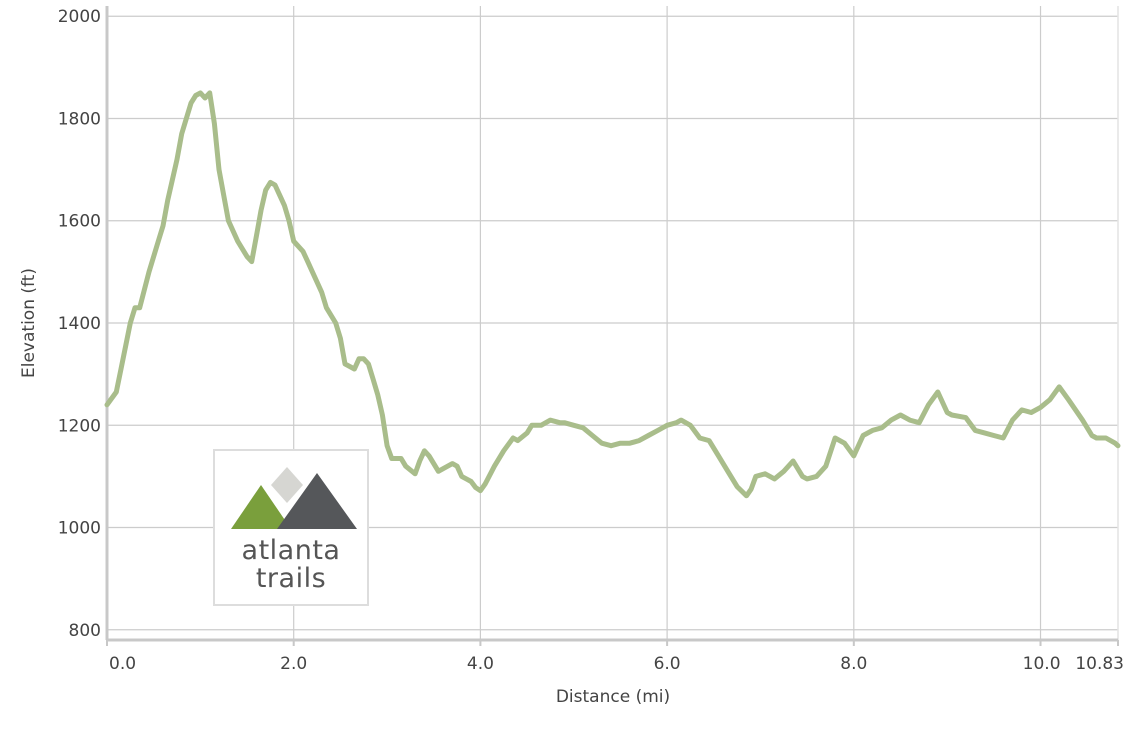  Describe the element at coordinates (79, 119) in the screenshot. I see `y-tick-label: 1800` at that location.